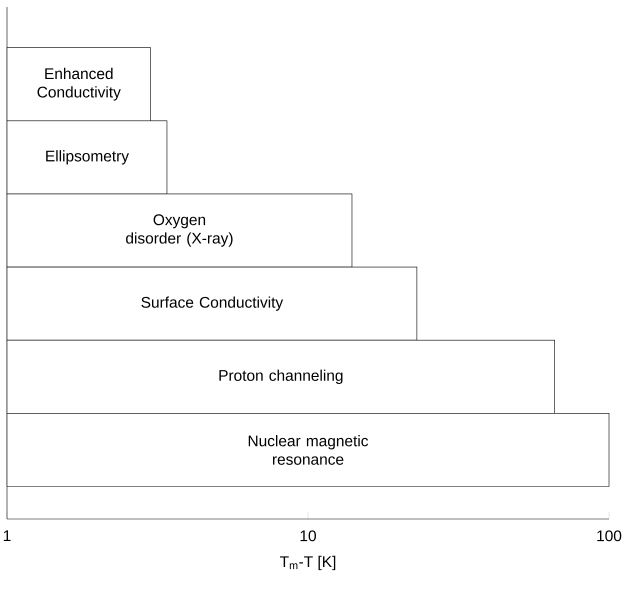 This screenshot has width=640, height=605. Describe the element at coordinates (308, 450) in the screenshot. I see `y-tick-label: Nuclear magnetic resonance` at that location.